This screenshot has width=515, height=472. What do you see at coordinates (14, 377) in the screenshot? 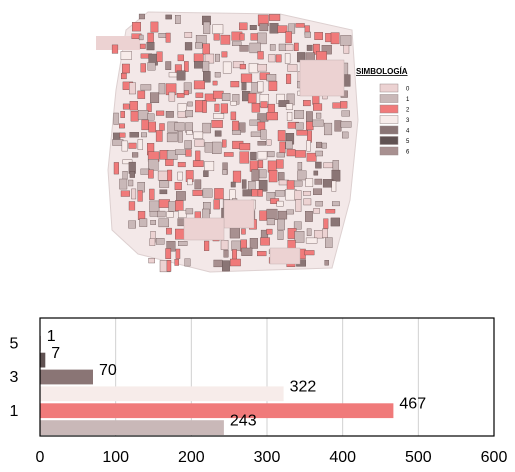
I see `y-tick-label-3: 3` at bounding box center [14, 377].